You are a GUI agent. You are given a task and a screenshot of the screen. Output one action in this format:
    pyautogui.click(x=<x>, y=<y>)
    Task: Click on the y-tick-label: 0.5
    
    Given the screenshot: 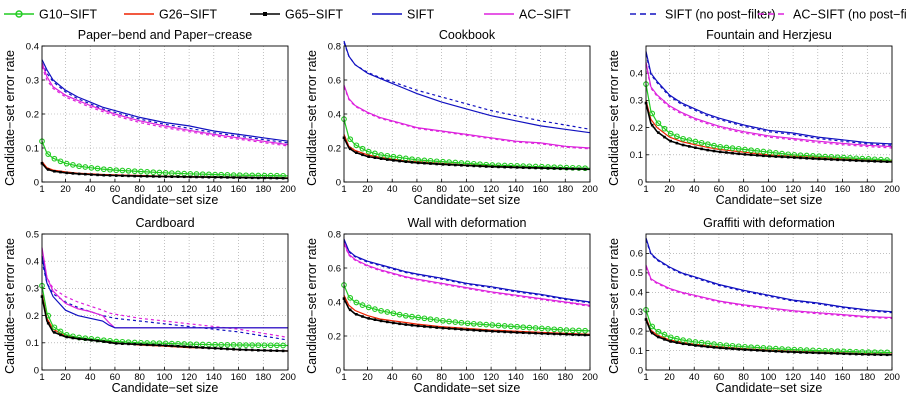 What is the action you would take?
    pyautogui.click(x=32, y=234)
    